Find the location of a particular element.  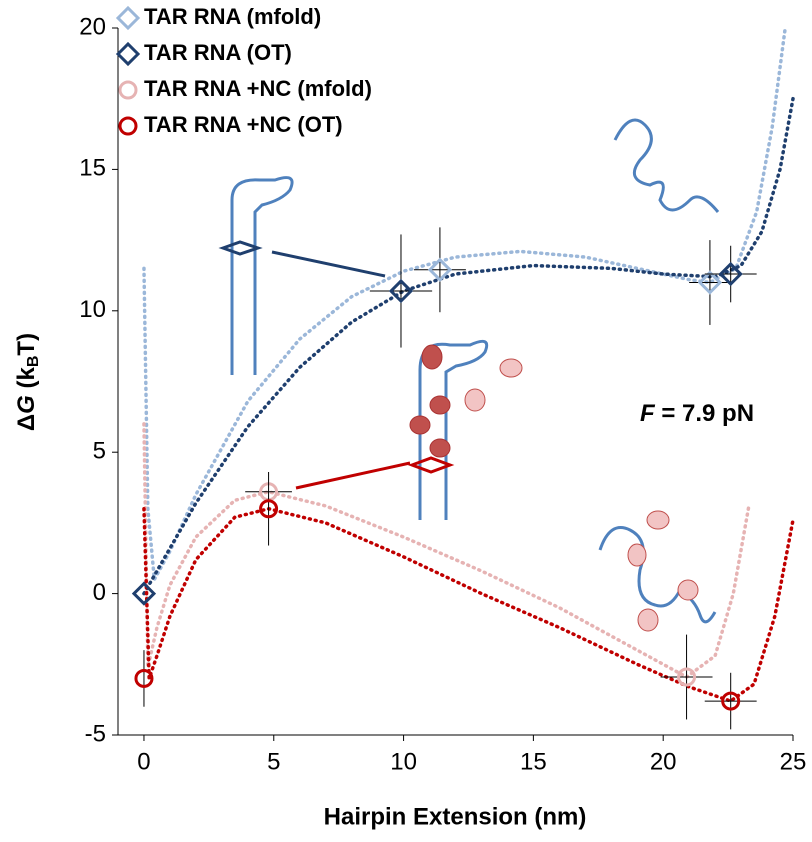

force-annotation: F = 7.9 pN is located at coordinates (697, 413).